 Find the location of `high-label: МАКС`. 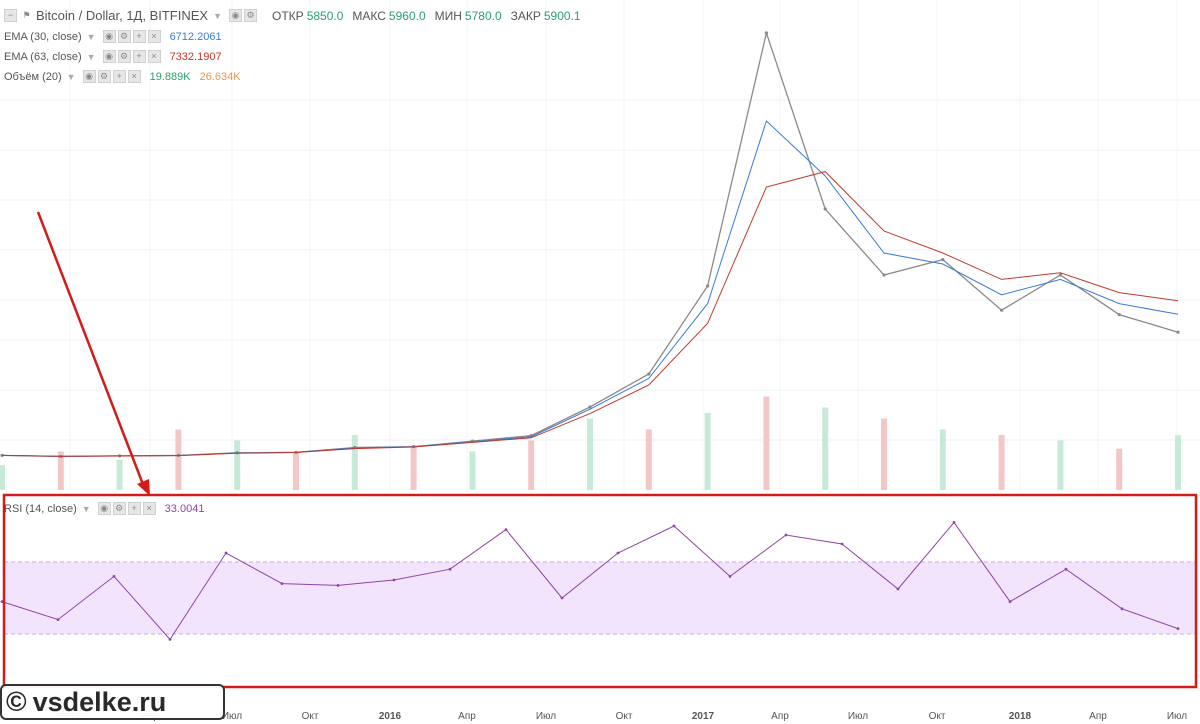

high-label: МАКС is located at coordinates (369, 15).